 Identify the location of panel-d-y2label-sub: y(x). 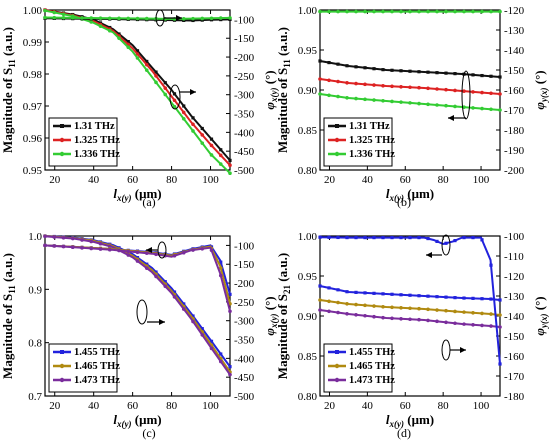
(544, 322).